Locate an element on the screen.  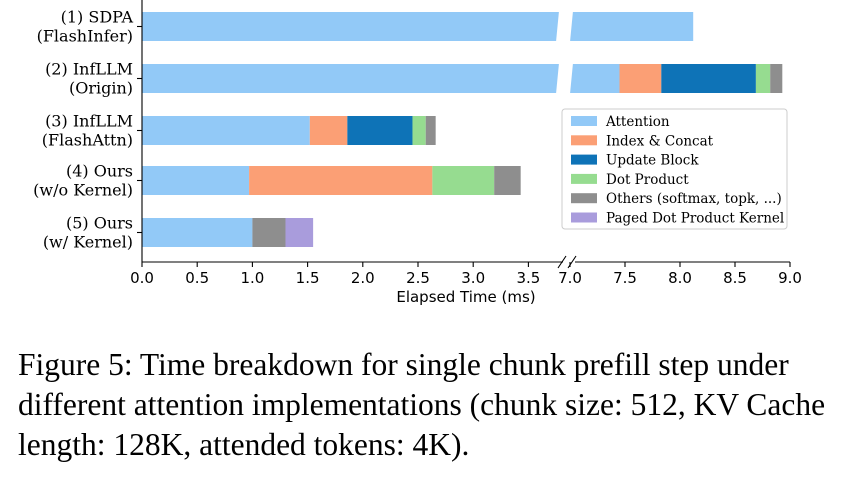
legend-entry-label: Dot Product is located at coordinates (647, 180).